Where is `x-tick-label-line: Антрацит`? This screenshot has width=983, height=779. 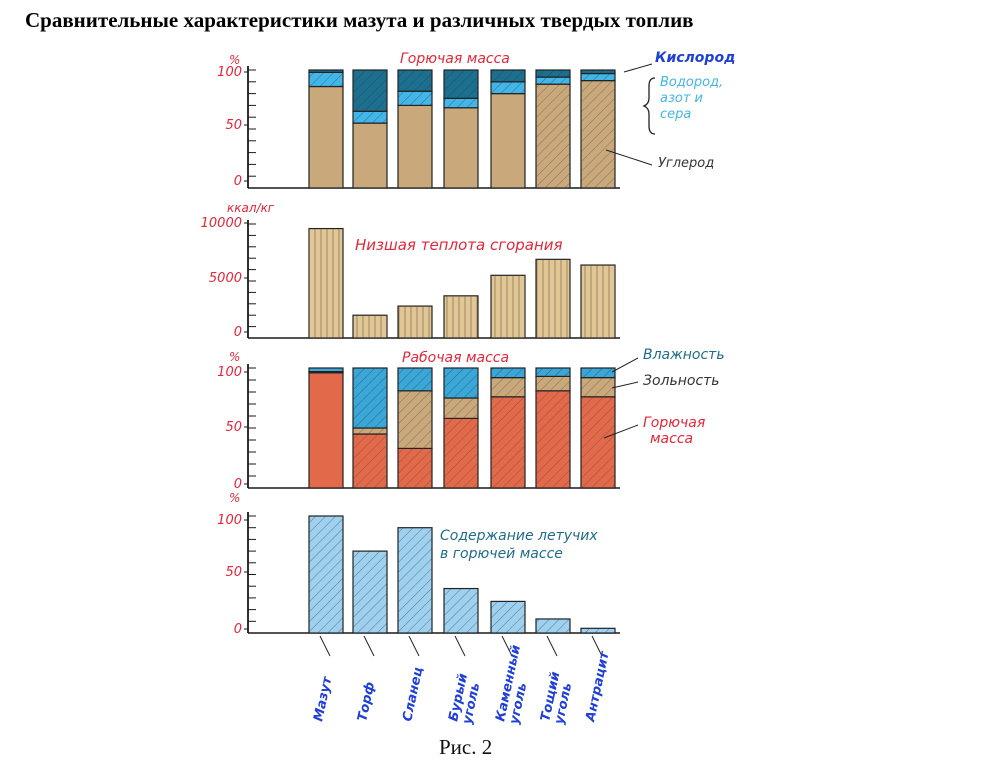 x-tick-label-line: Антрацит is located at coordinates (598, 686).